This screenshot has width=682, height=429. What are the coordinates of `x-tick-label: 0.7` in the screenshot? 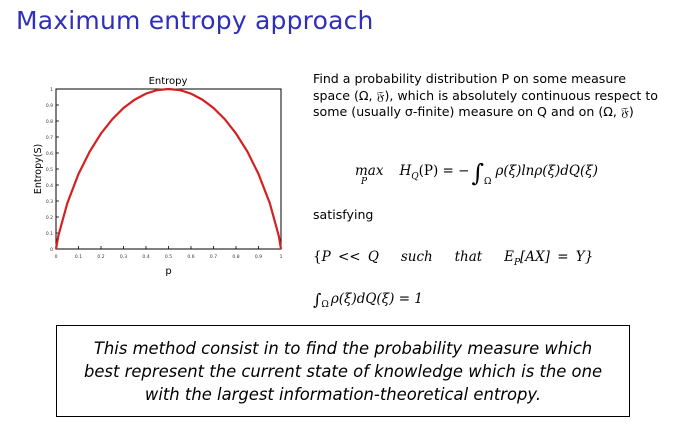 It's located at (213, 257).